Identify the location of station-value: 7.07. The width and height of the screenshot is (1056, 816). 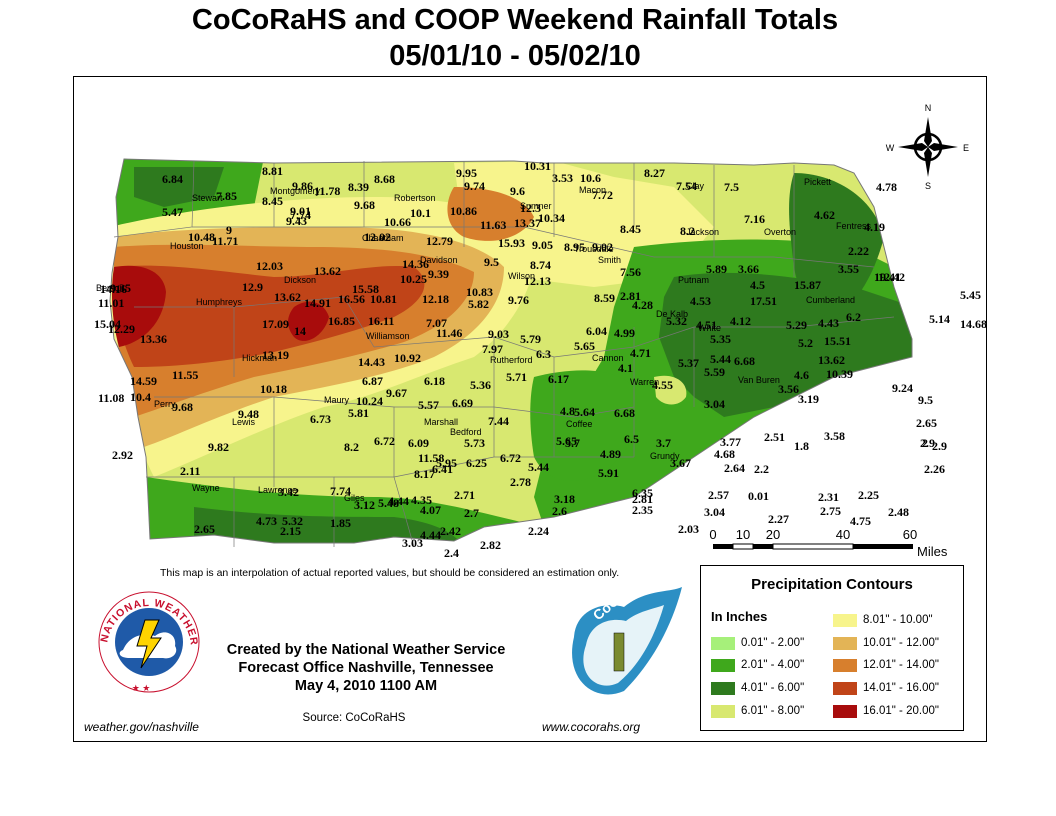
(436, 323).